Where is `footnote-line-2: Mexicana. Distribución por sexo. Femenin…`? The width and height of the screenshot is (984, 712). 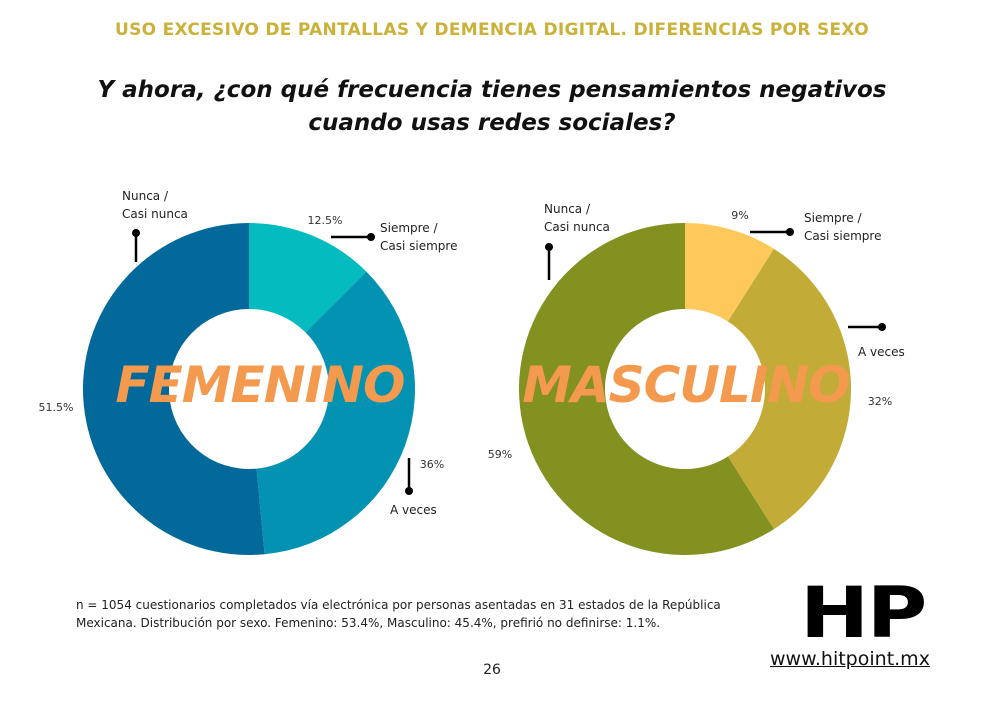
footnote-line-2: Mexicana. Distribución por sexo. Femenin… is located at coordinates (368, 623).